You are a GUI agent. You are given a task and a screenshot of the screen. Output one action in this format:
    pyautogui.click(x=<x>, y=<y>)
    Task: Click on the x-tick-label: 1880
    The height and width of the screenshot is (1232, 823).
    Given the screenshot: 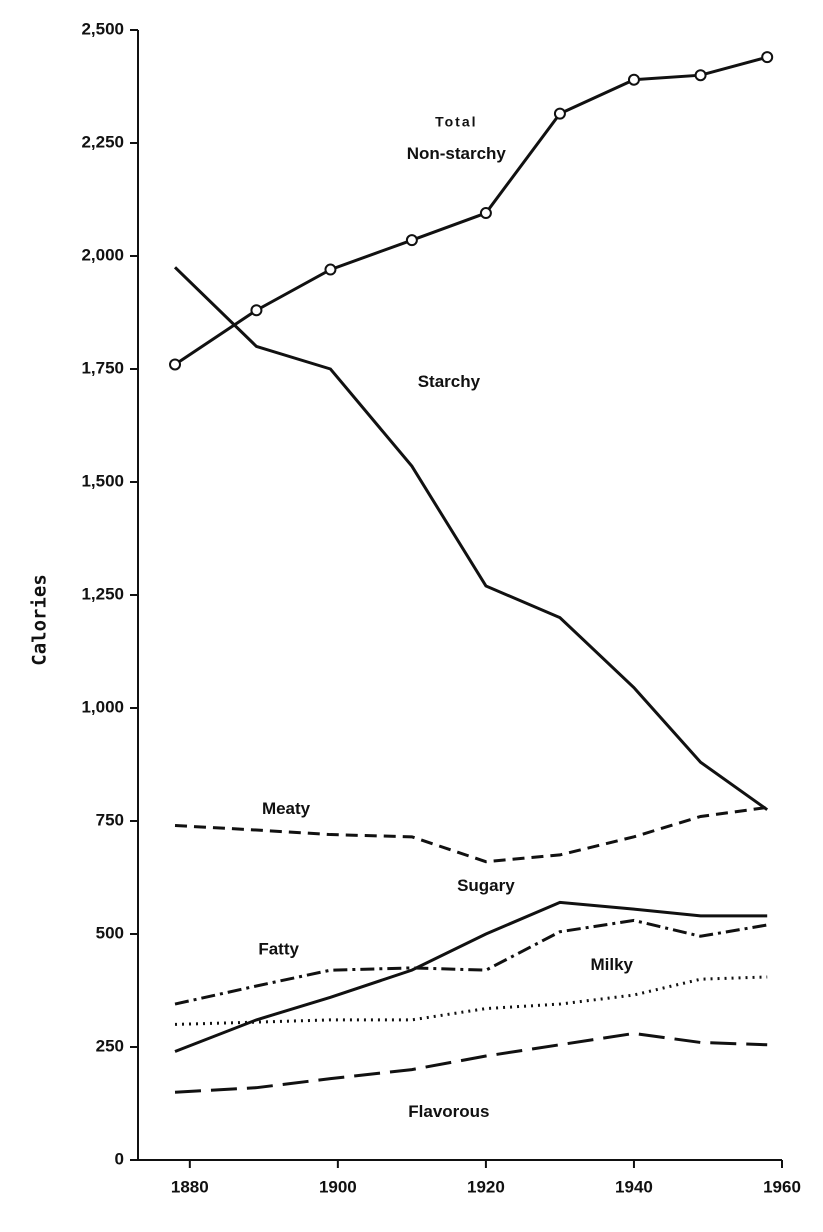 What is the action you would take?
    pyautogui.click(x=190, y=1186)
    